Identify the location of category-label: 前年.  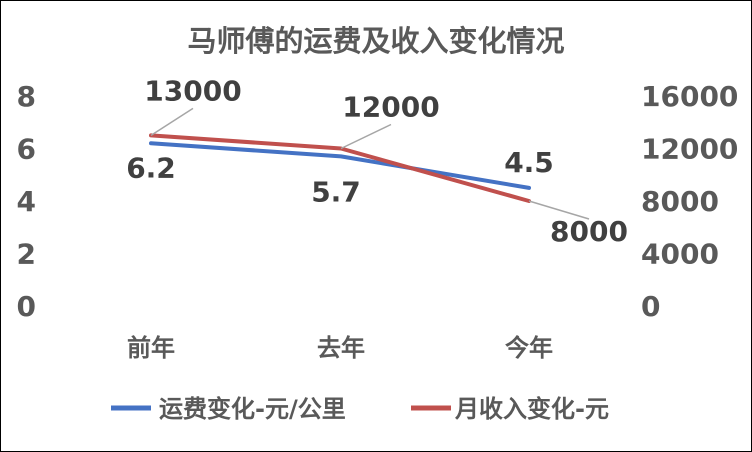
(151, 348).